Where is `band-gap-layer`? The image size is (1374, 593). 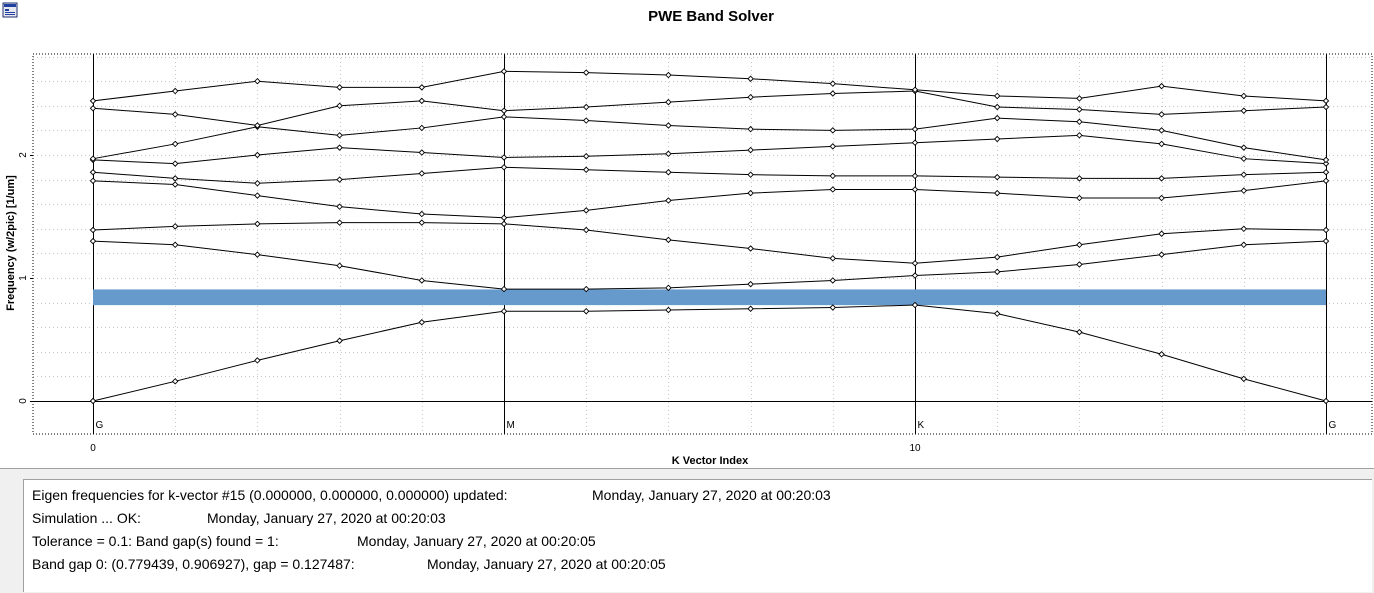
band-gap-layer is located at coordinates (709, 297).